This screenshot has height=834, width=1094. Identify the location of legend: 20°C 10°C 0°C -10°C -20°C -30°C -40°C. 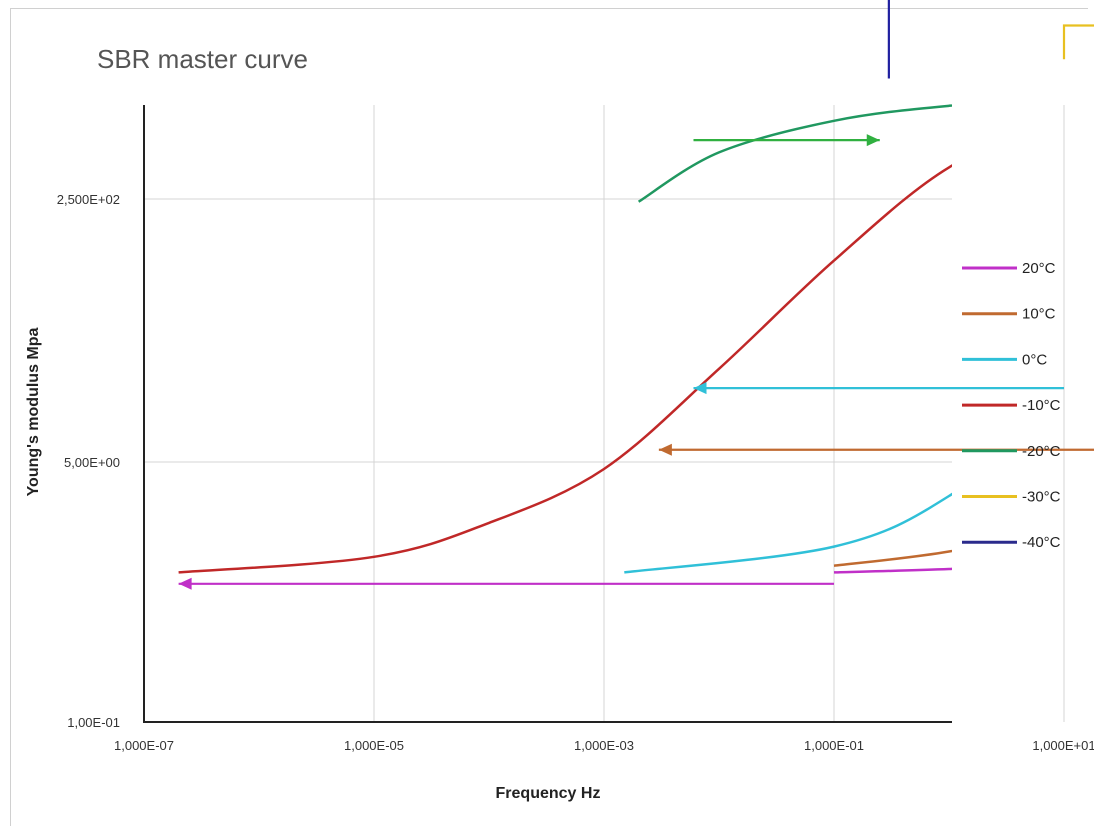
(1011, 405).